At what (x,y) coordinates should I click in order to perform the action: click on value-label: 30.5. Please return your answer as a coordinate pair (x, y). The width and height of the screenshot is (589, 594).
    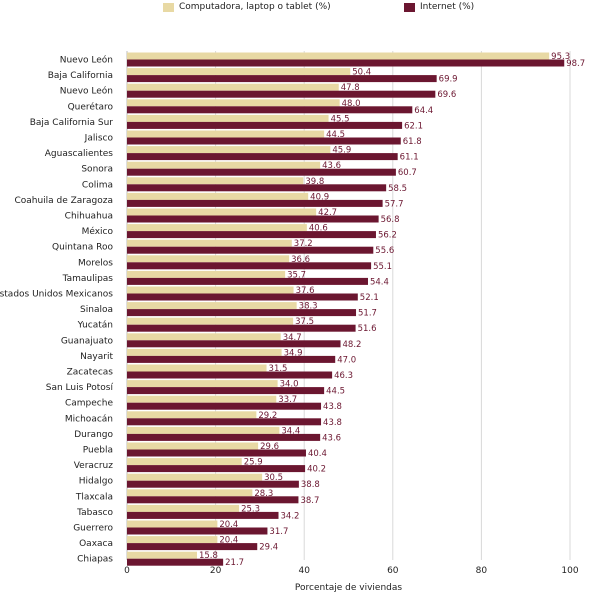
    Looking at the image, I should click on (273, 478).